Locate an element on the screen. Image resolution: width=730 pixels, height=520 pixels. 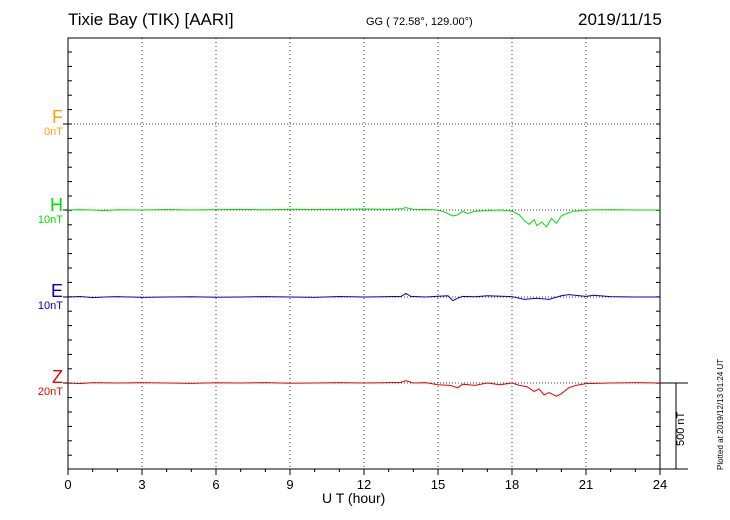
x-tick-label: 24 is located at coordinates (660, 484).